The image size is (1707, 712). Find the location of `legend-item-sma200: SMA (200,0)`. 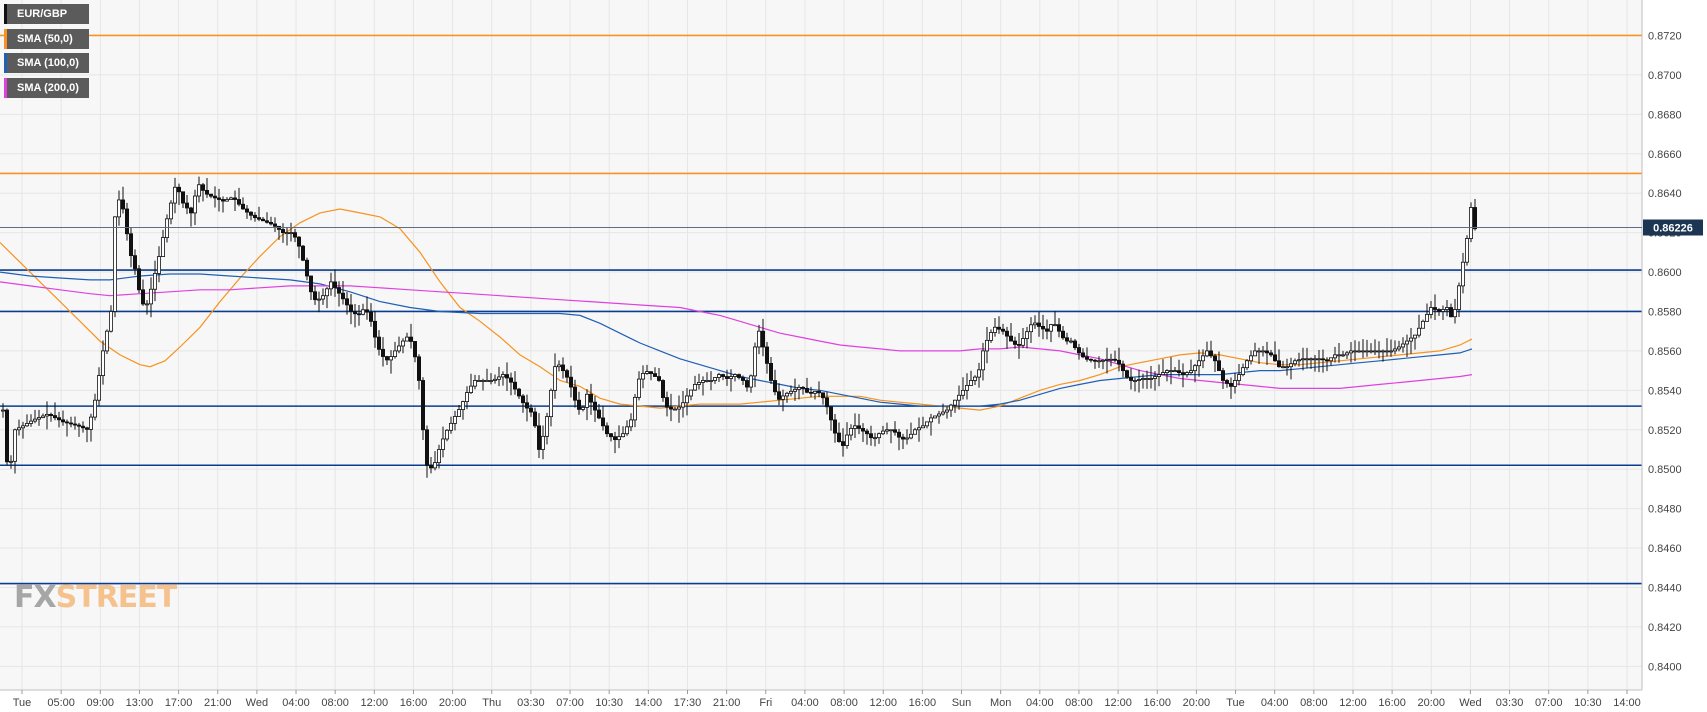

legend-item-sma200: SMA (200,0) is located at coordinates (46, 87).